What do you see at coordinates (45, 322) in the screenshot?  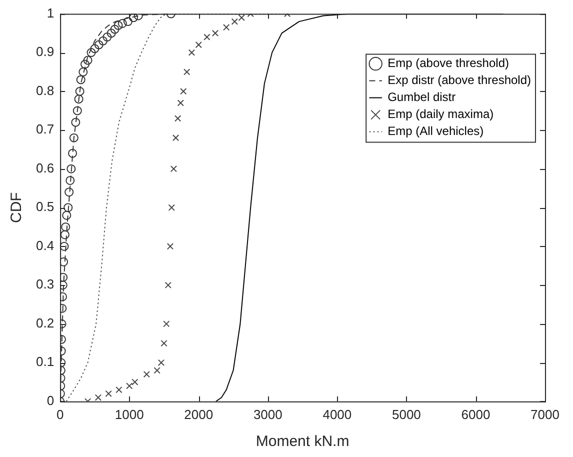 I see `y-tick-label: 0.2` at bounding box center [45, 322].